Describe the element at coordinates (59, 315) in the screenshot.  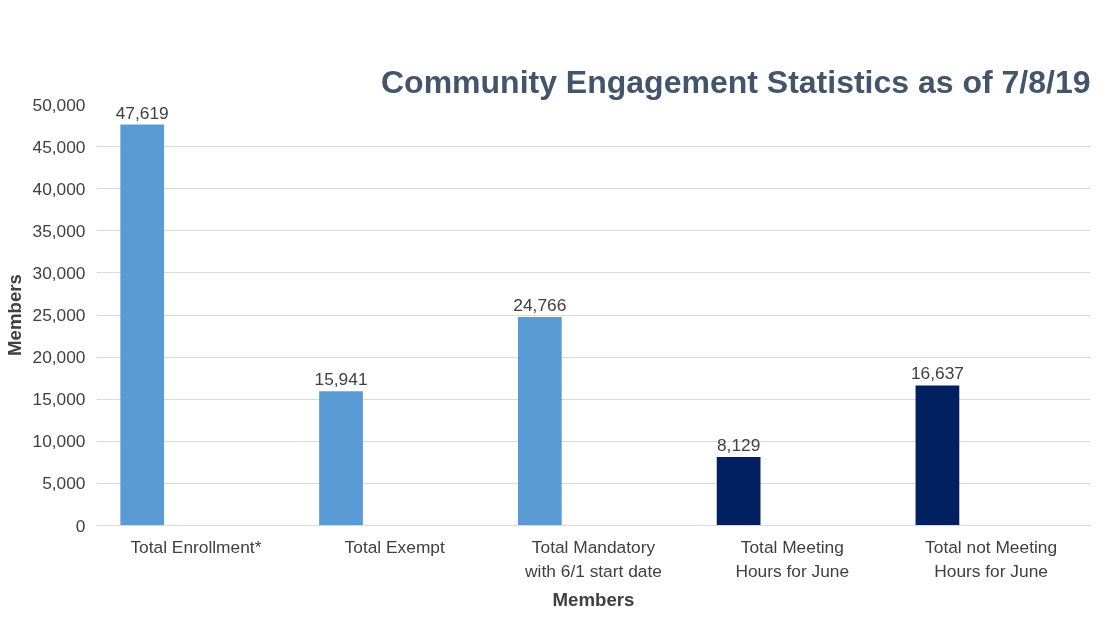
I see `y-tick-label: 25,000` at that location.